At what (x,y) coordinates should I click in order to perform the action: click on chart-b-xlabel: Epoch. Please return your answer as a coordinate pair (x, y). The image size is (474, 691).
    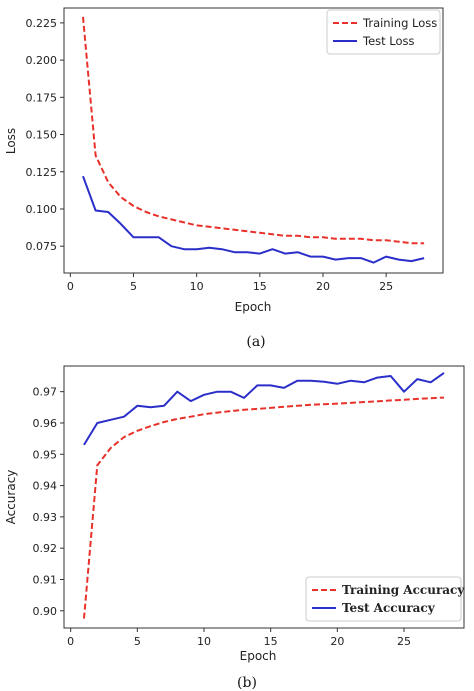
    Looking at the image, I should click on (258, 656).